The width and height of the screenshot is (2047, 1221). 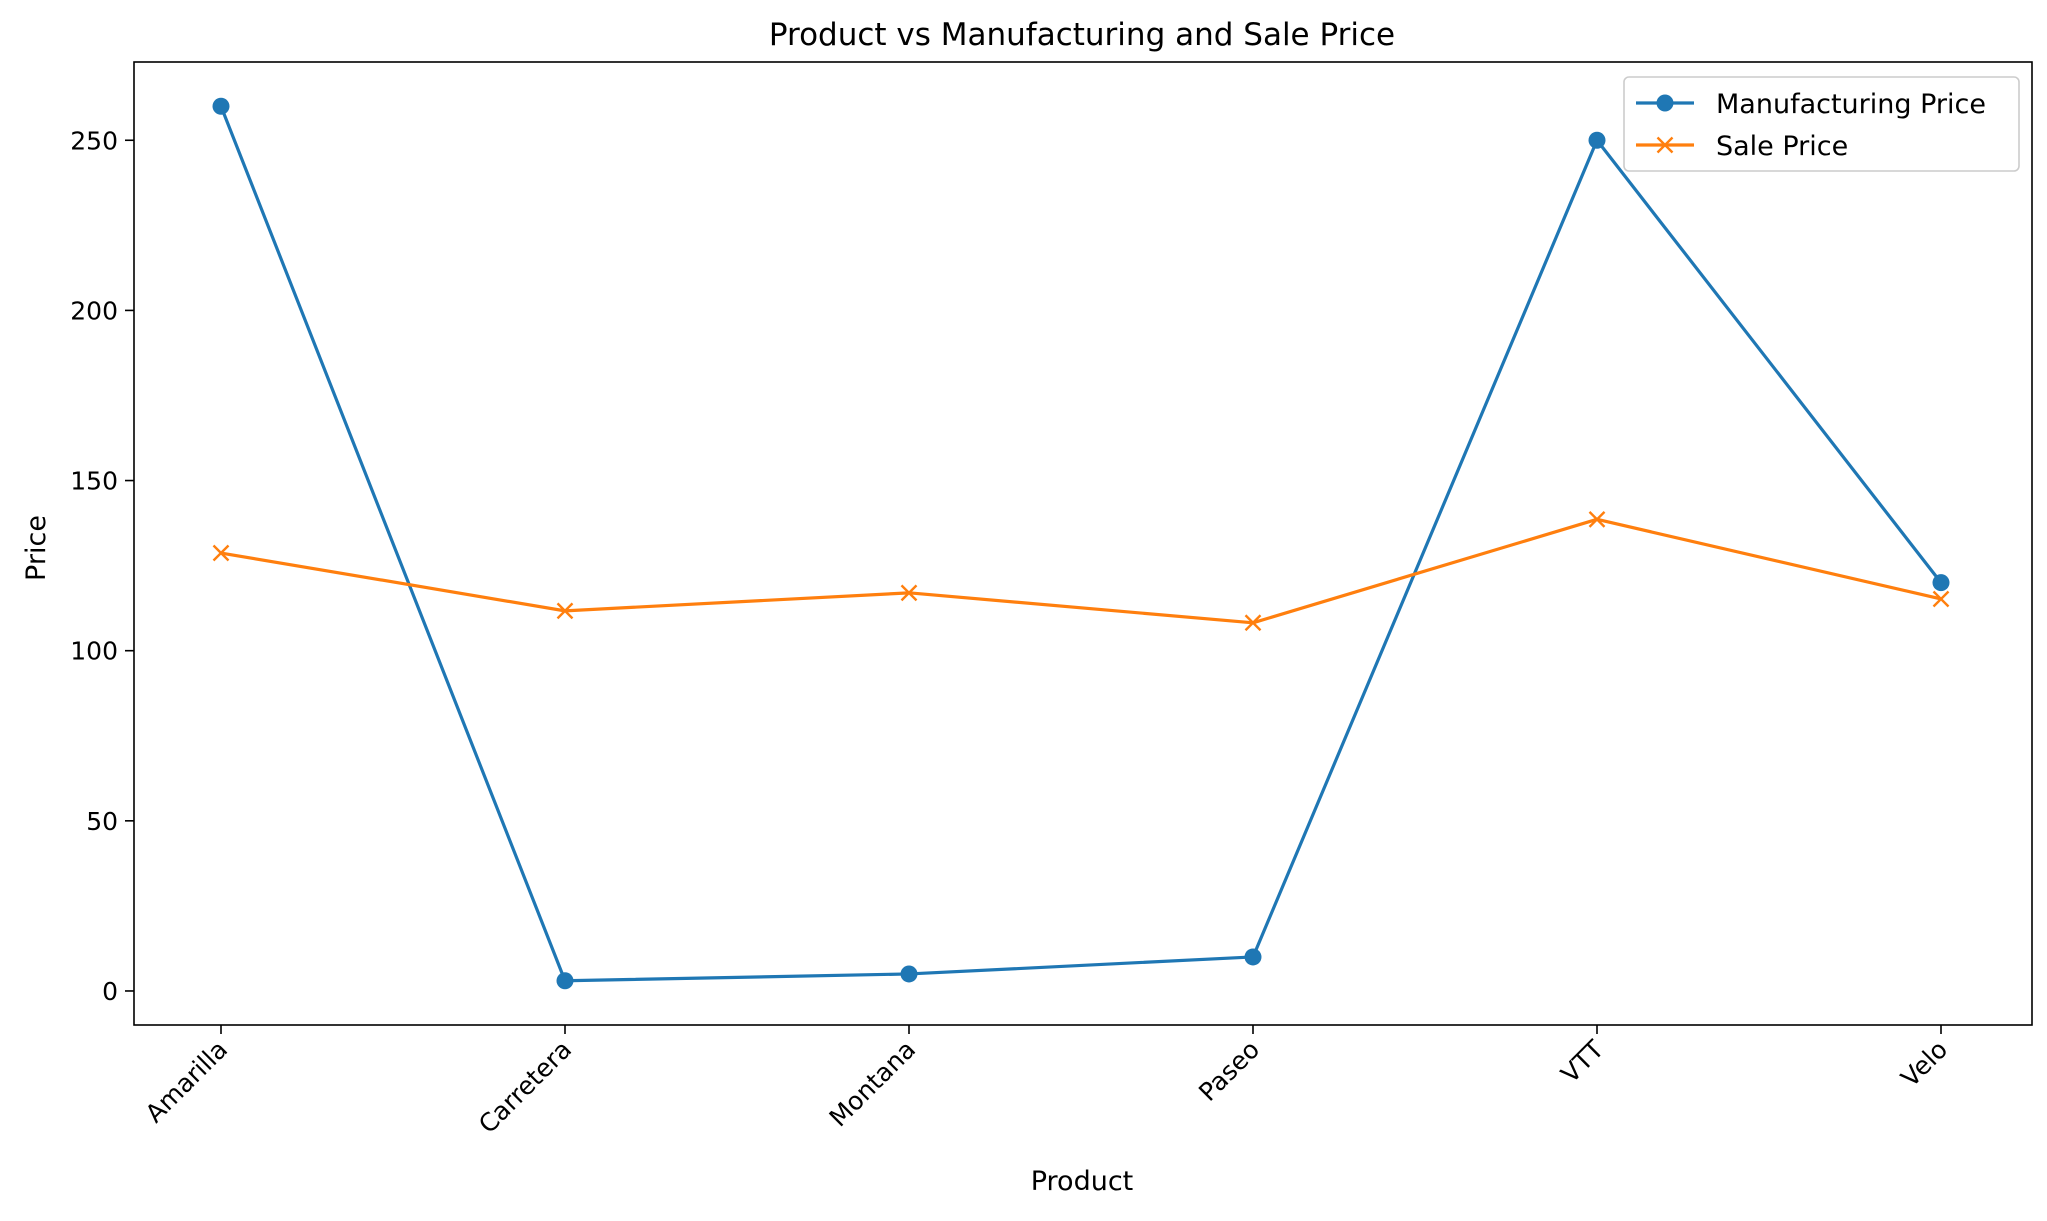 I want to click on legend-box, so click(x=1821, y=124).